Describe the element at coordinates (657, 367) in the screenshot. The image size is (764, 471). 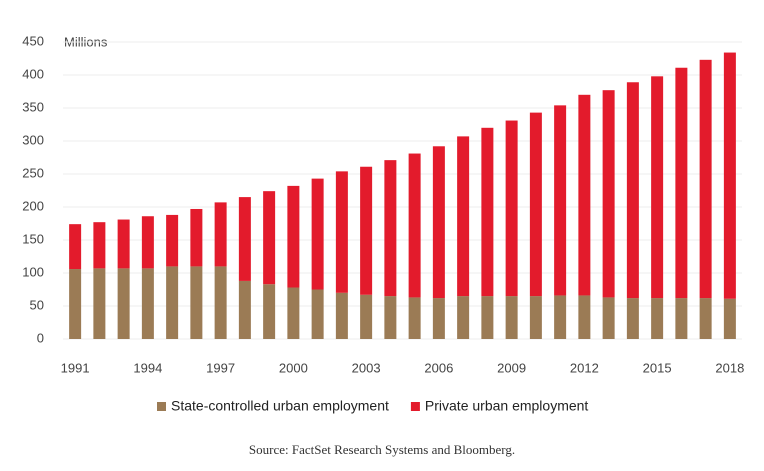
I see `x-tick-label: 2015` at that location.